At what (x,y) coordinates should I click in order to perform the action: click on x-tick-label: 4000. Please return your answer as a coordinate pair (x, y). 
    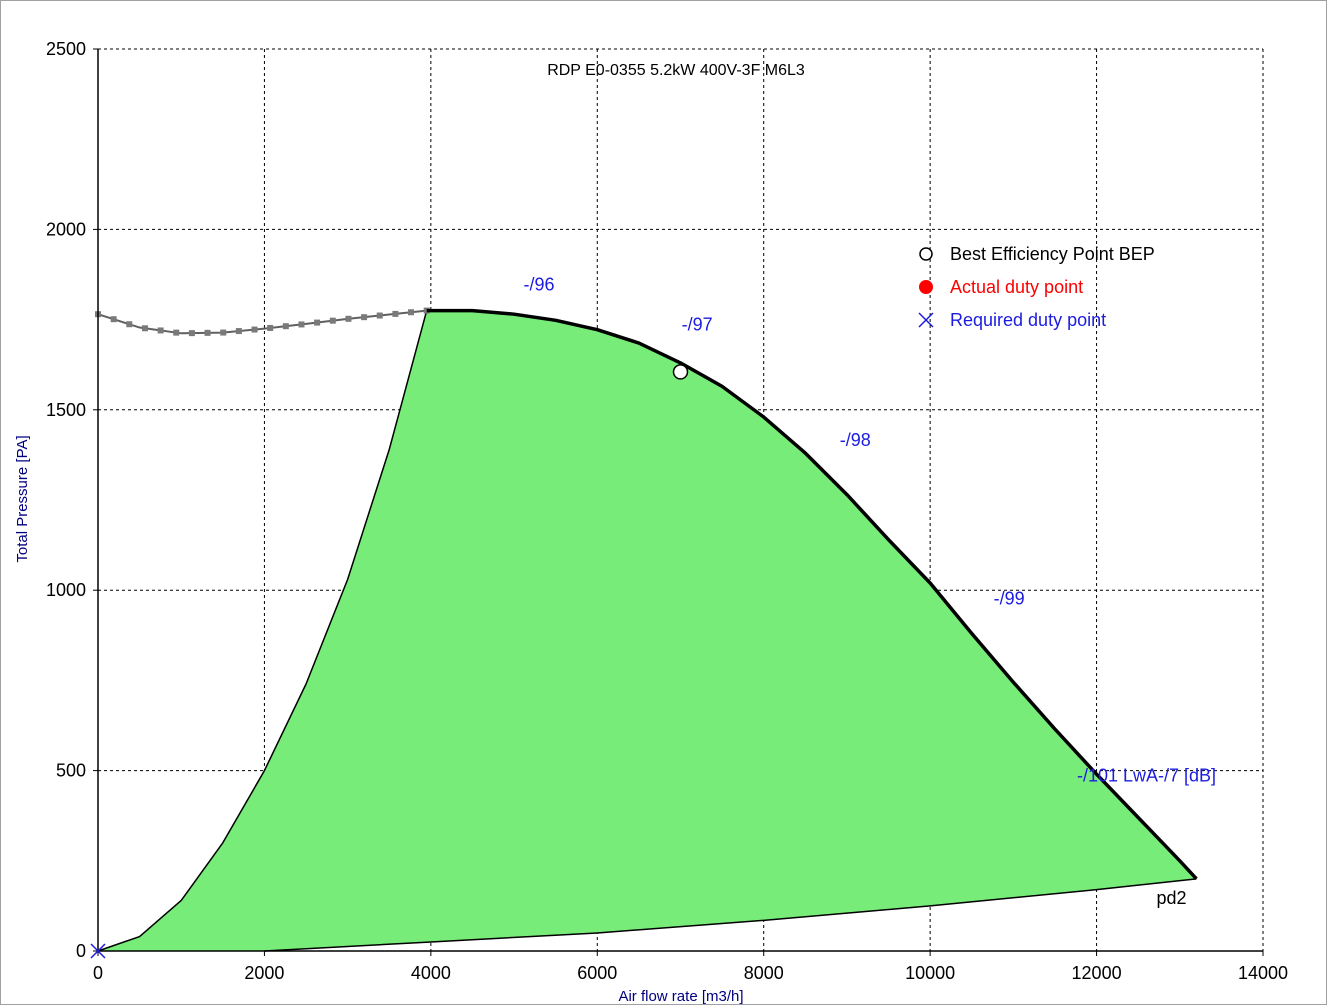
    Looking at the image, I should click on (431, 973).